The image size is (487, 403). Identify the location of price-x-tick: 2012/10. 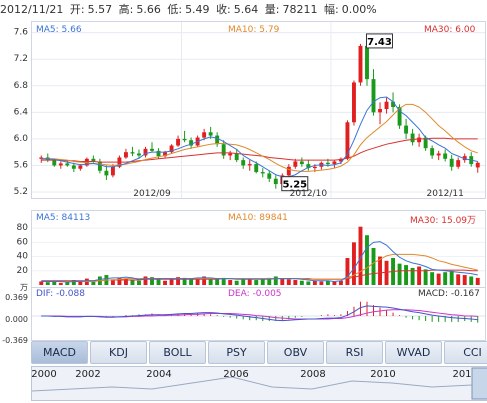
(309, 193).